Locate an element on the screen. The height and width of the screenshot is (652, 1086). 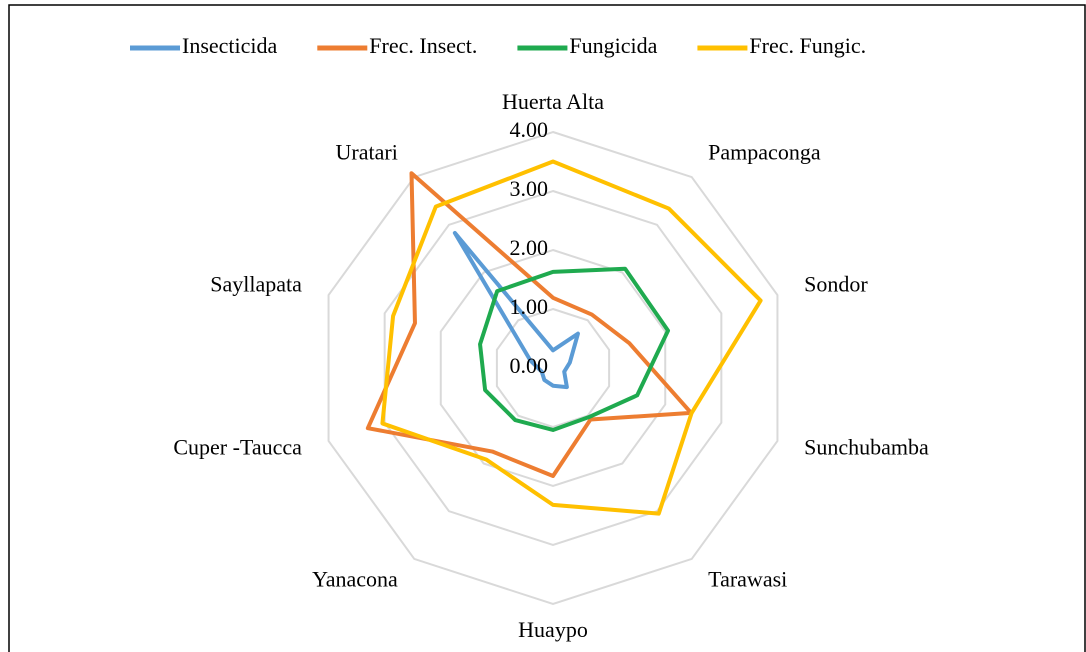
category-label: Cuper -Taucca is located at coordinates (237, 447).